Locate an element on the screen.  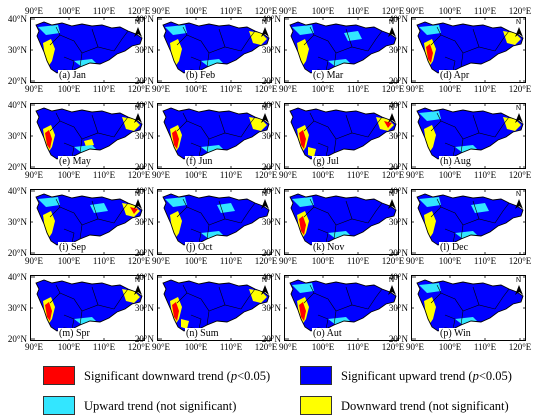
map-panel: N (j) Oct 40°N 30°N 20°N 90°E 100°E 110°E 120°E is located at coordinates (206, 226).